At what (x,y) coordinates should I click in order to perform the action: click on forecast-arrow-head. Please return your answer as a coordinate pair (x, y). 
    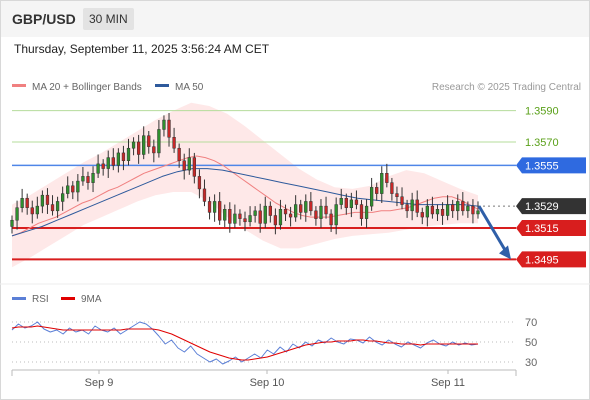
    Looking at the image, I should click on (505, 252).